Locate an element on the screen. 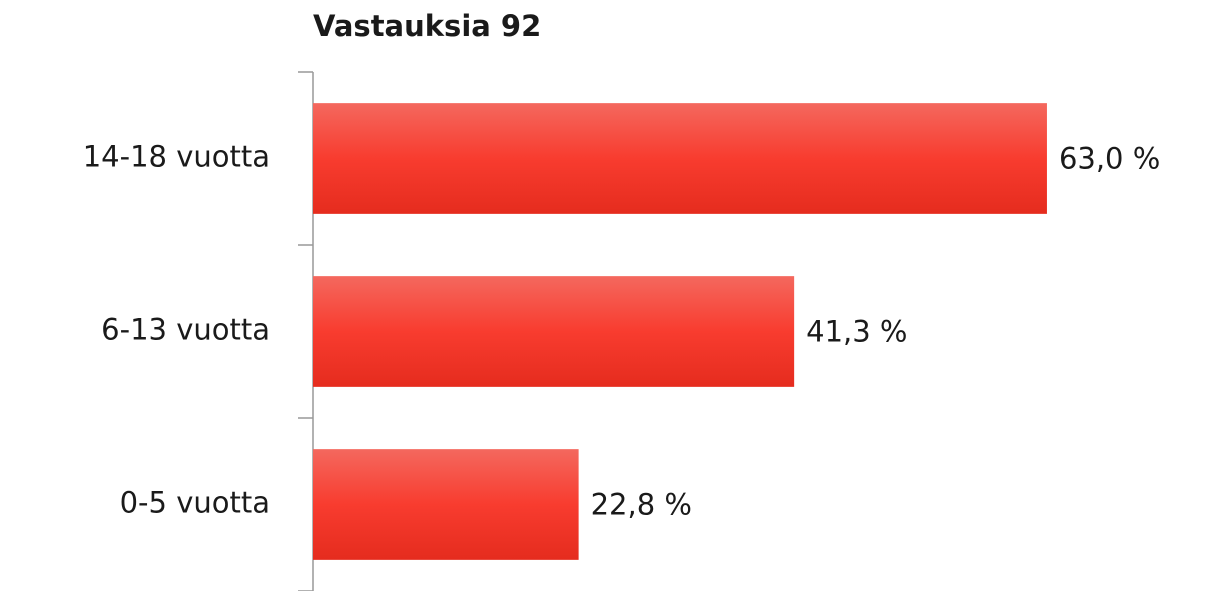 Image resolution: width=1225 pixels, height=591 pixels. value-label: 41,3 % is located at coordinates (856, 332).